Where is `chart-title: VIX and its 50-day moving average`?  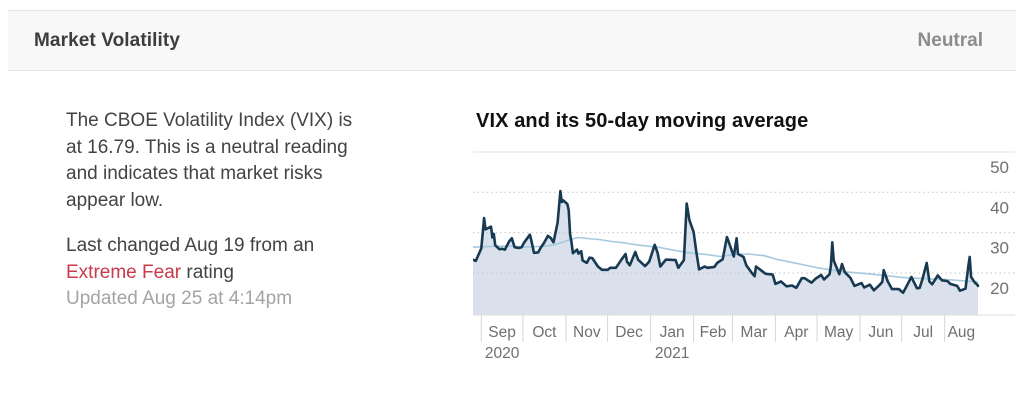 chart-title: VIX and its 50-day moving average is located at coordinates (642, 121).